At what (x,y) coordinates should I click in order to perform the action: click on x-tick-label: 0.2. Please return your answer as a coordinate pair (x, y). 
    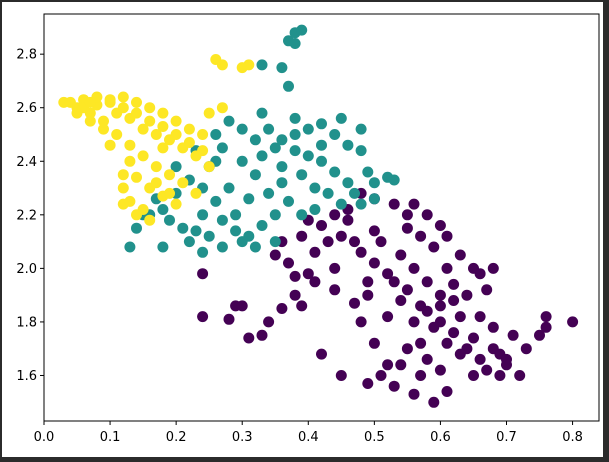
    Looking at the image, I should click on (176, 437).